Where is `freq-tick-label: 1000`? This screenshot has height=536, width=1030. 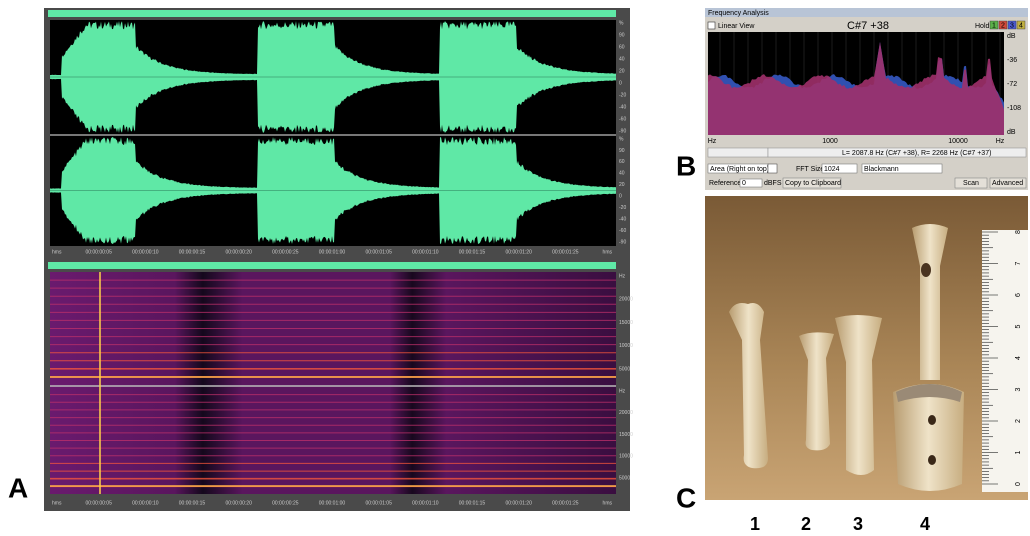
freq-tick-label: 1000 is located at coordinates (830, 141).